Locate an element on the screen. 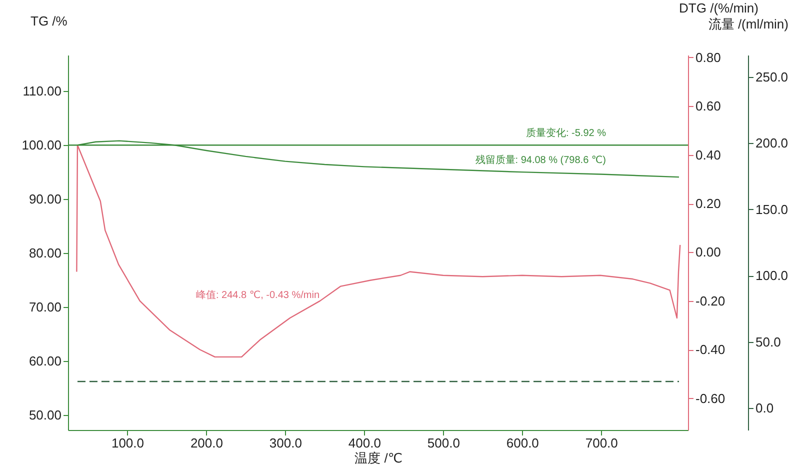 The image size is (800, 466). x-tick-label: 700.0 is located at coordinates (601, 443).